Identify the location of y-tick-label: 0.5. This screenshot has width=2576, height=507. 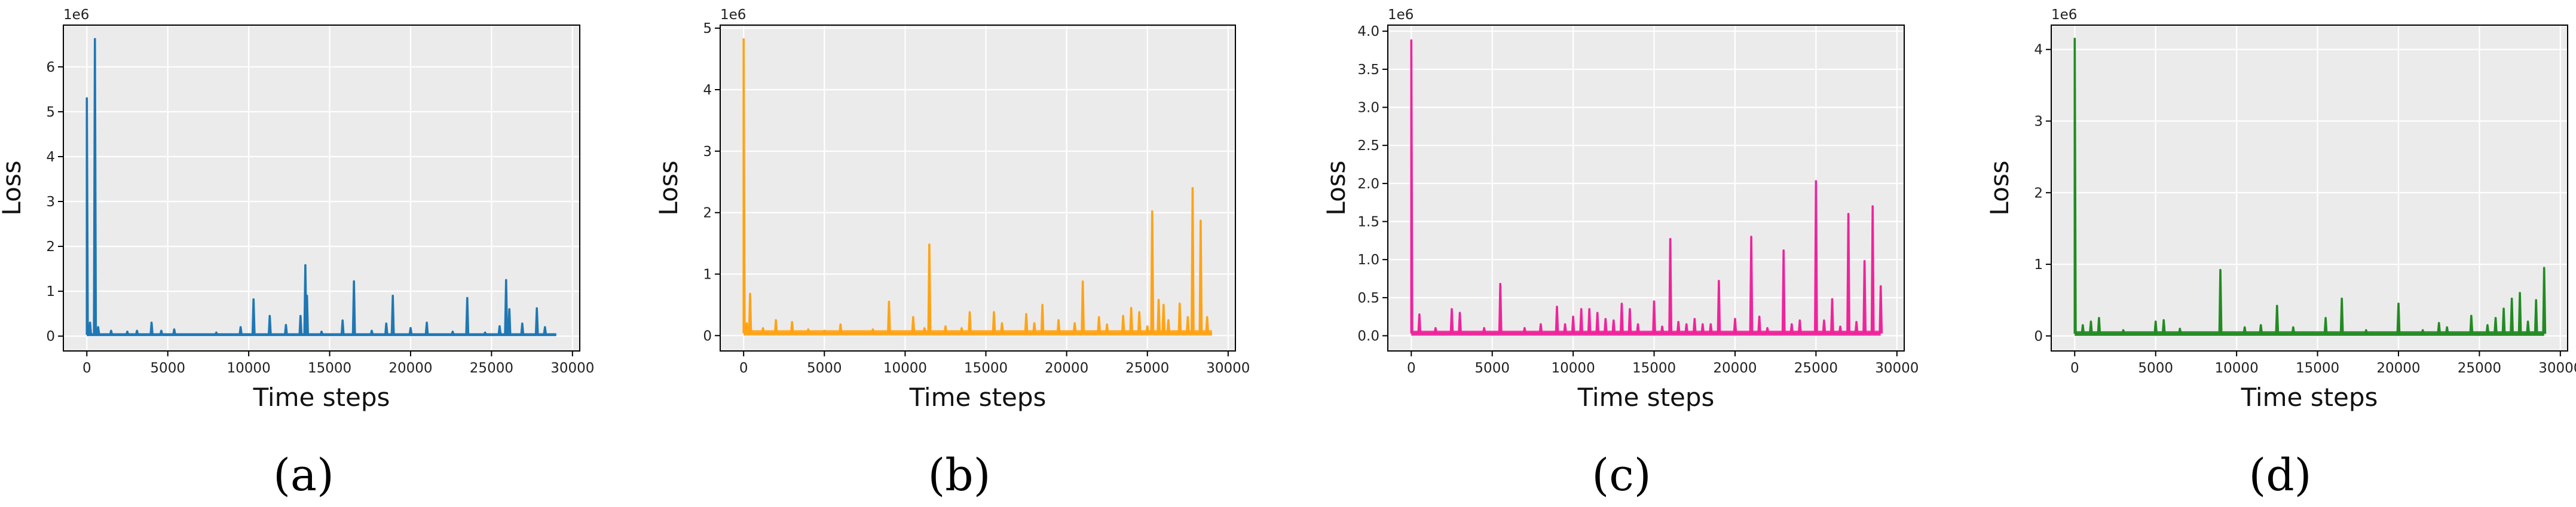
(1368, 298).